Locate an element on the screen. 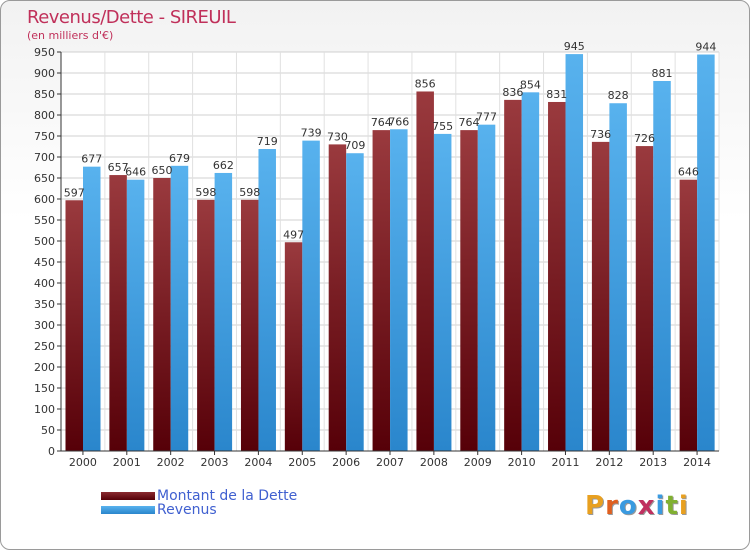  data-label: 736 is located at coordinates (600, 134).